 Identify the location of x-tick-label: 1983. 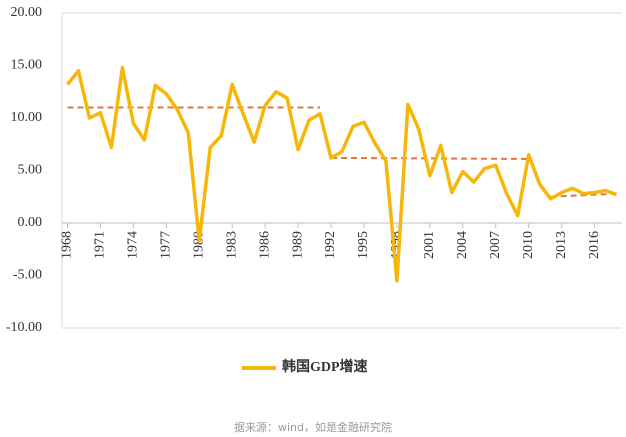
(231, 245).